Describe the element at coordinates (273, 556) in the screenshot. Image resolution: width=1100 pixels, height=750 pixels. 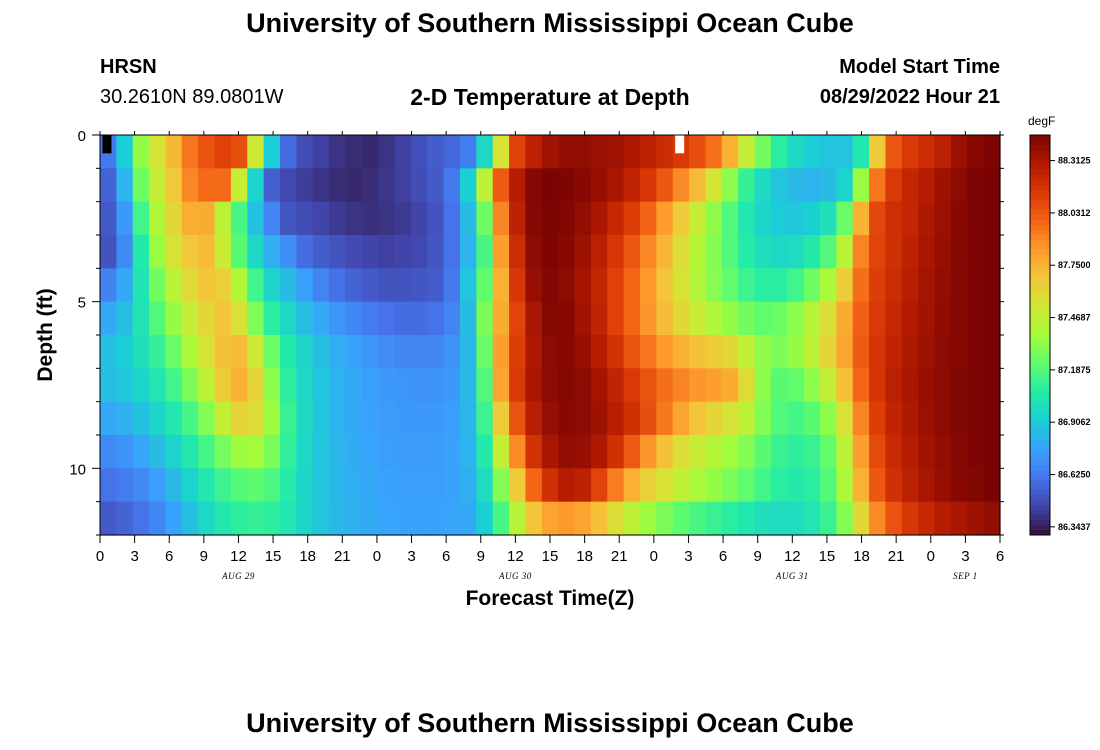
I see `x-tick-label: 15` at that location.